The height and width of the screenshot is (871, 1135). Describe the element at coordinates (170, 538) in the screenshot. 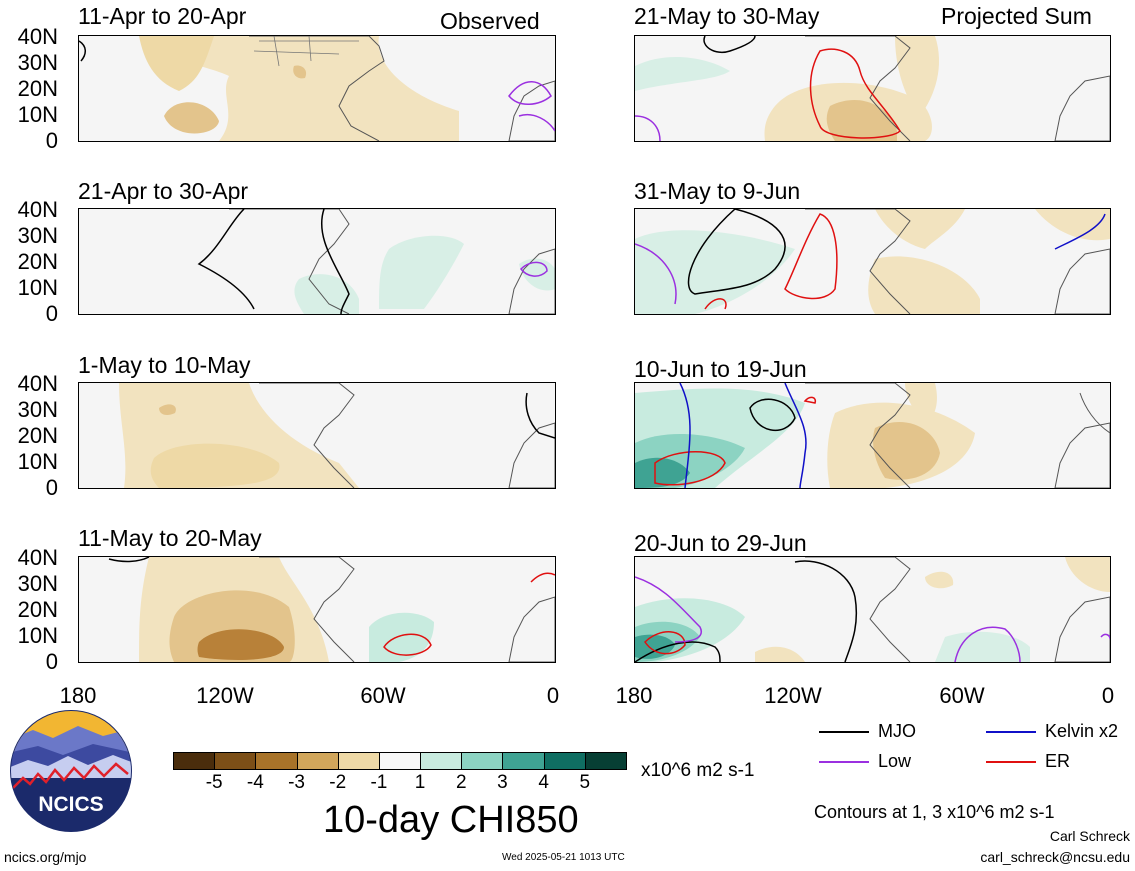

I see `panel-title: 11-May to 20-May` at that location.